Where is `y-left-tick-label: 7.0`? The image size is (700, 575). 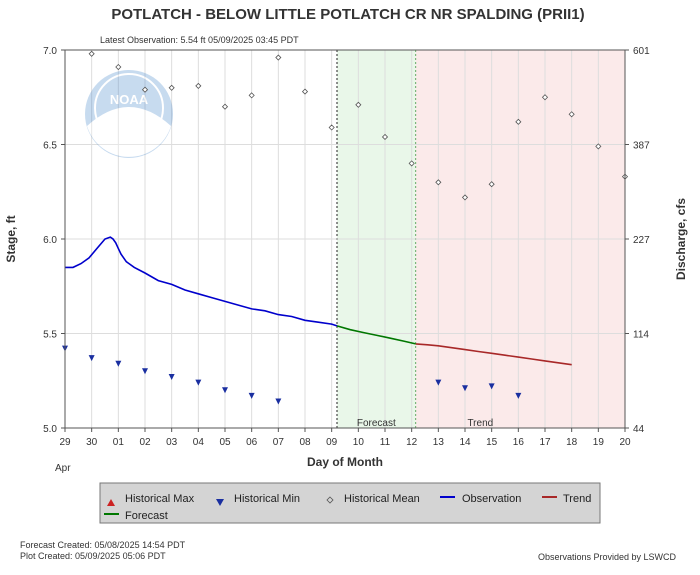 y-left-tick-label: 7.0 is located at coordinates (50, 51).